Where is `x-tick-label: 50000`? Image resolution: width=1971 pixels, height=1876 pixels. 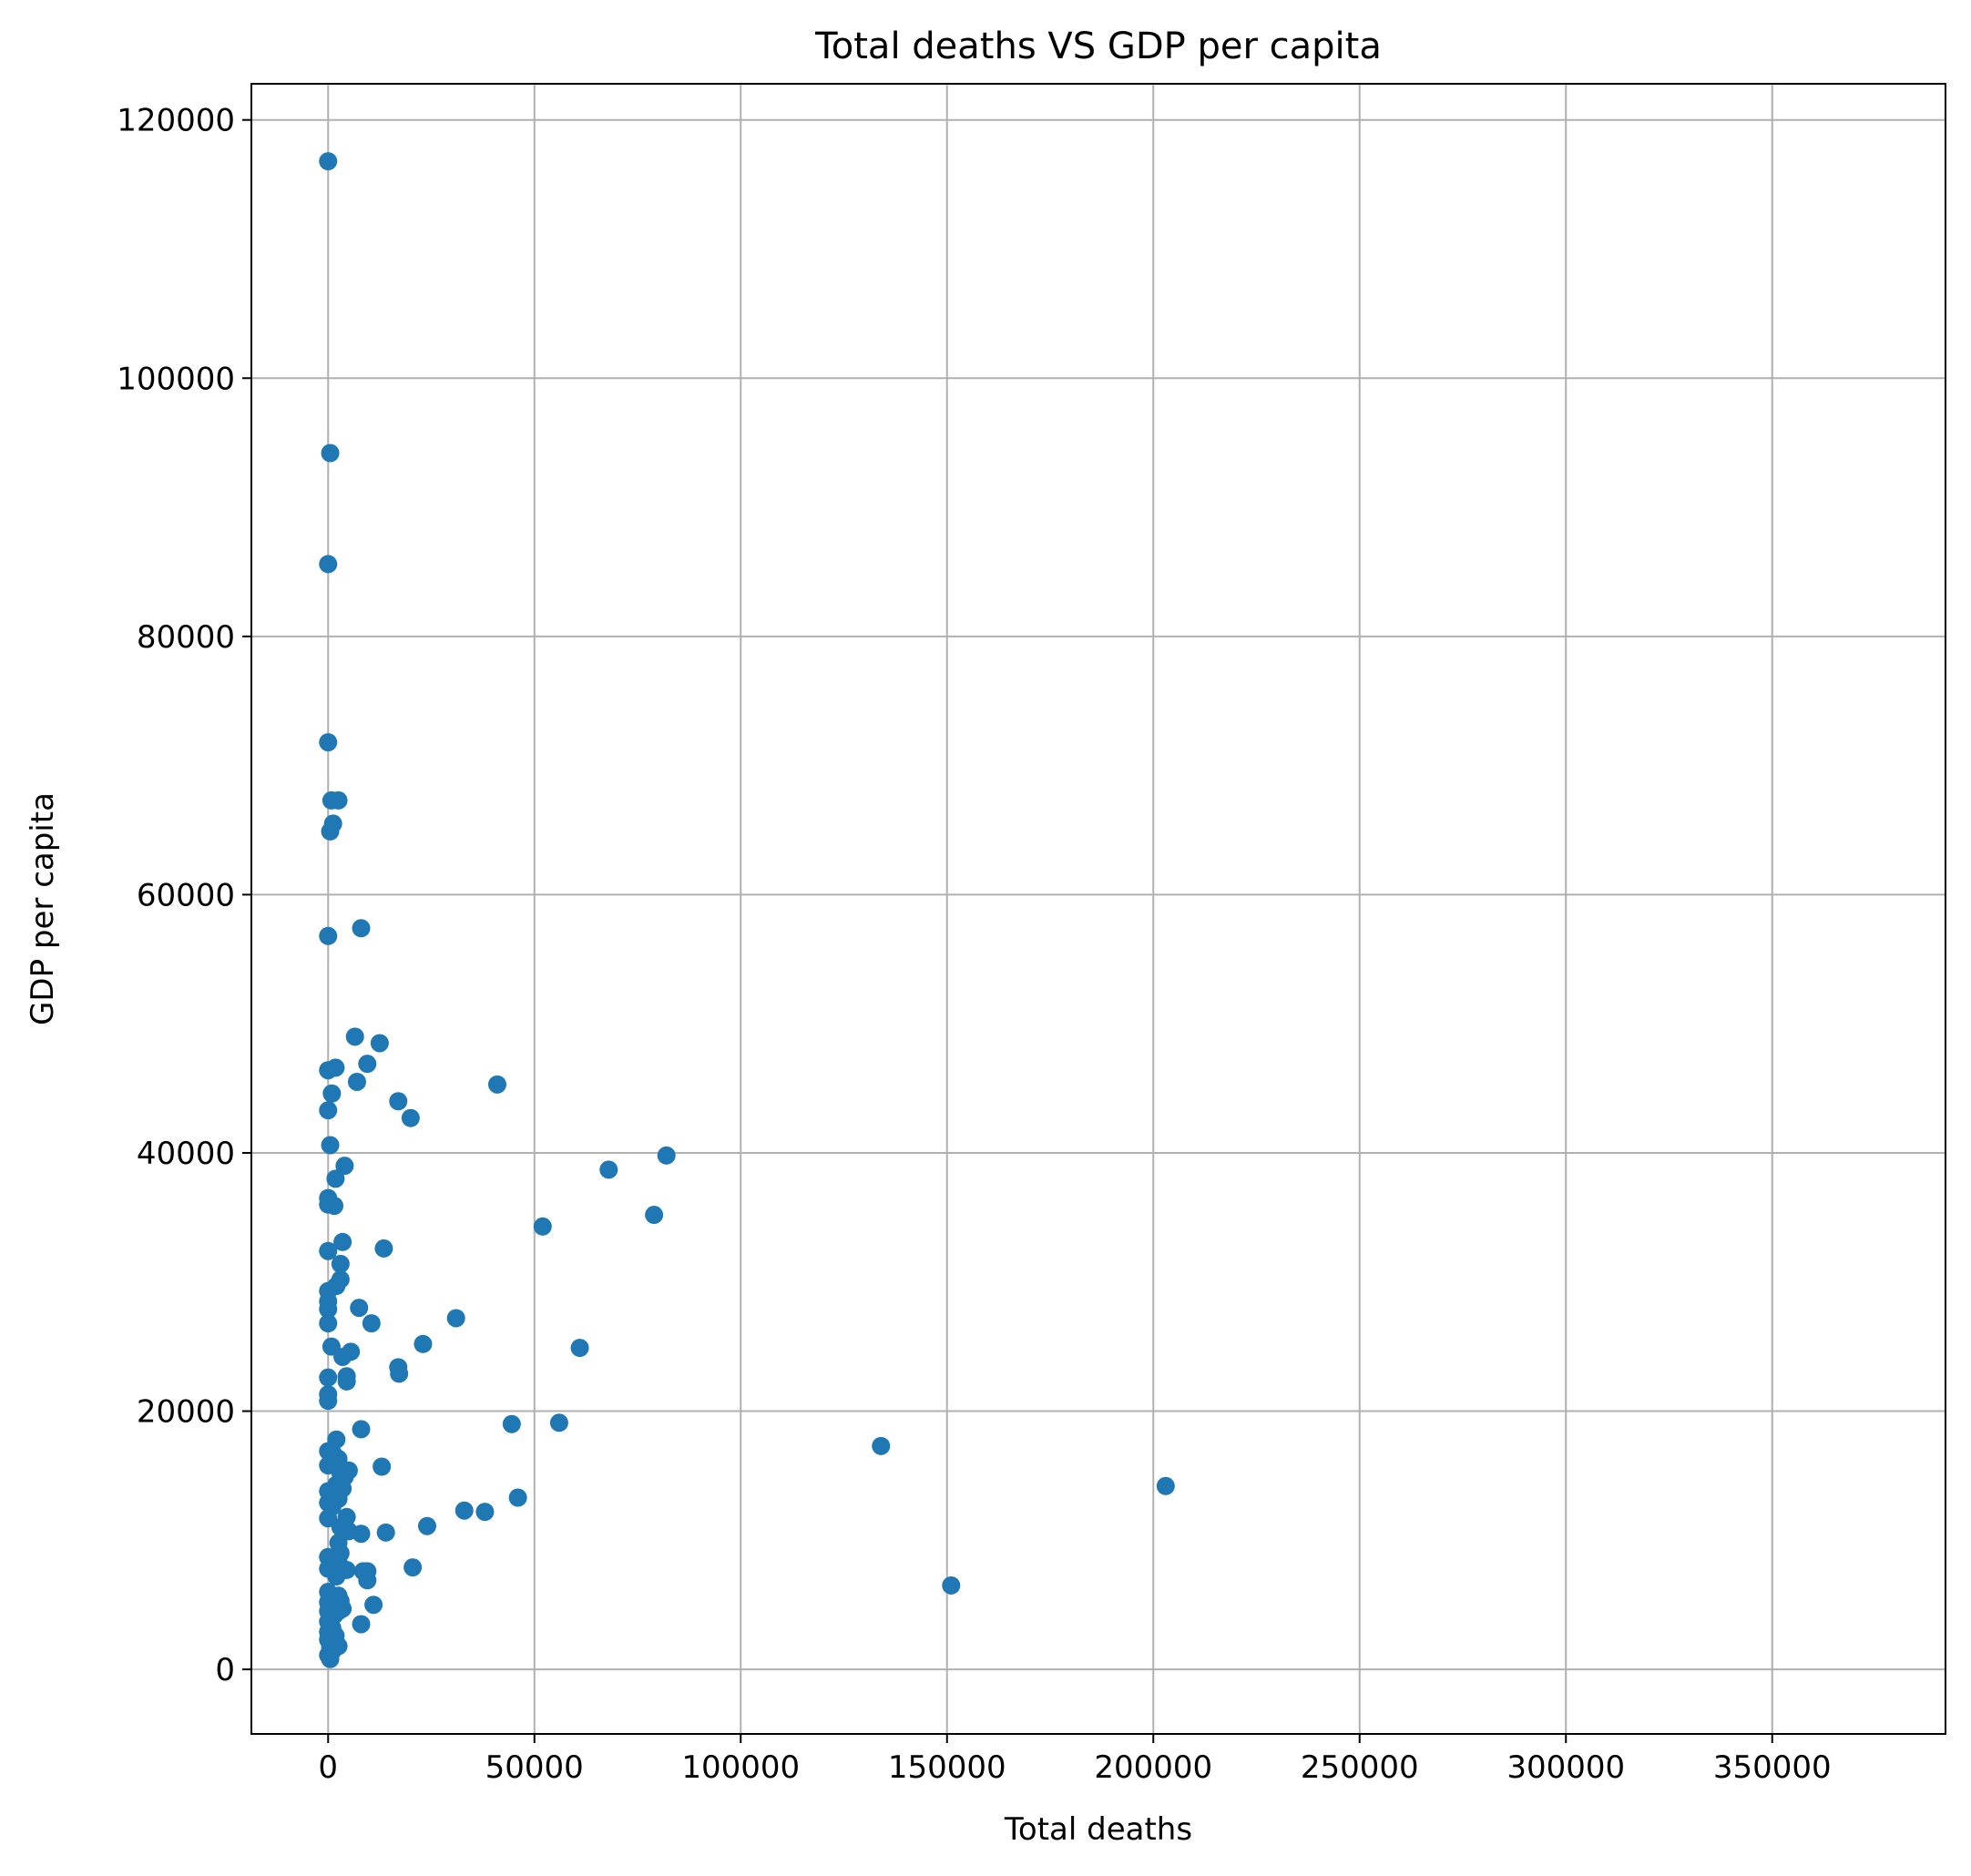
x-tick-label: 50000 is located at coordinates (534, 1767).